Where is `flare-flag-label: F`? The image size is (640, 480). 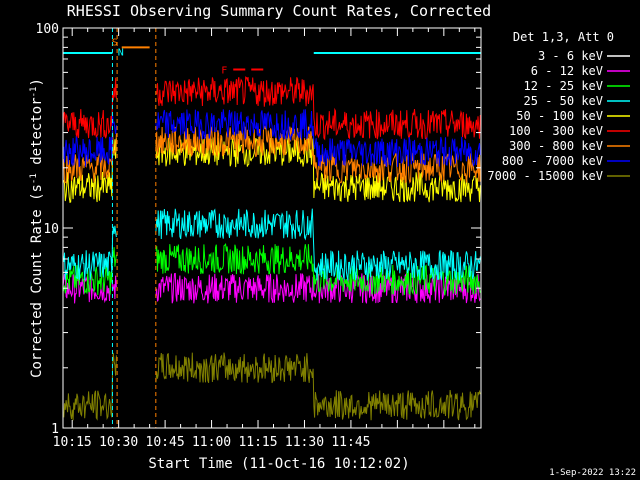
flare-flag-label: F is located at coordinates (224, 71).